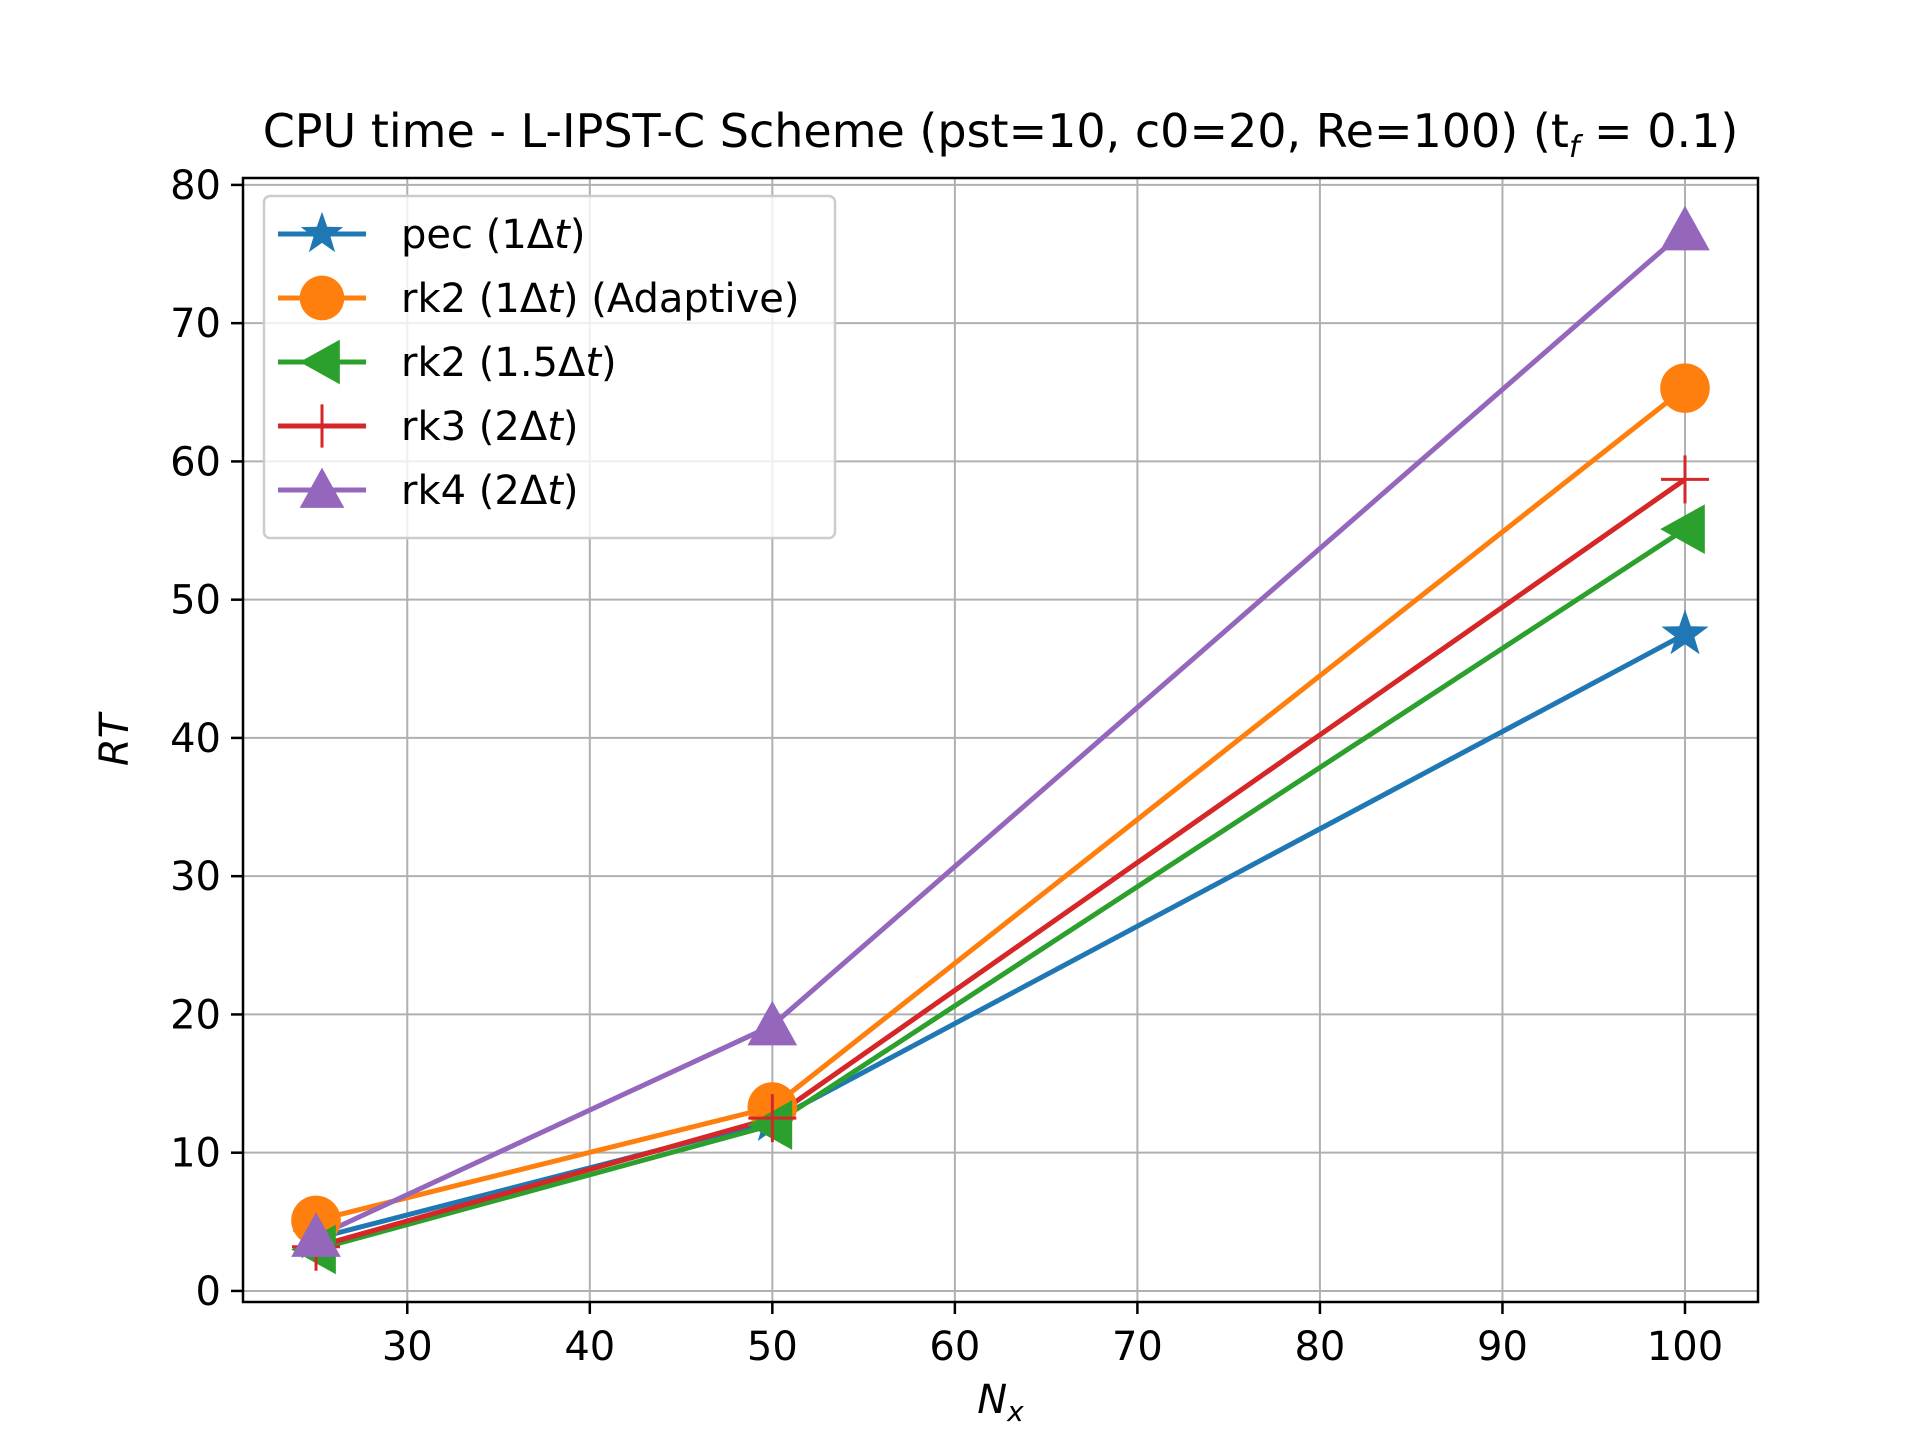 The image size is (1920, 1440). I want to click on legend-label-1: rk2 (1Δt) (Adaptive), so click(600, 299).